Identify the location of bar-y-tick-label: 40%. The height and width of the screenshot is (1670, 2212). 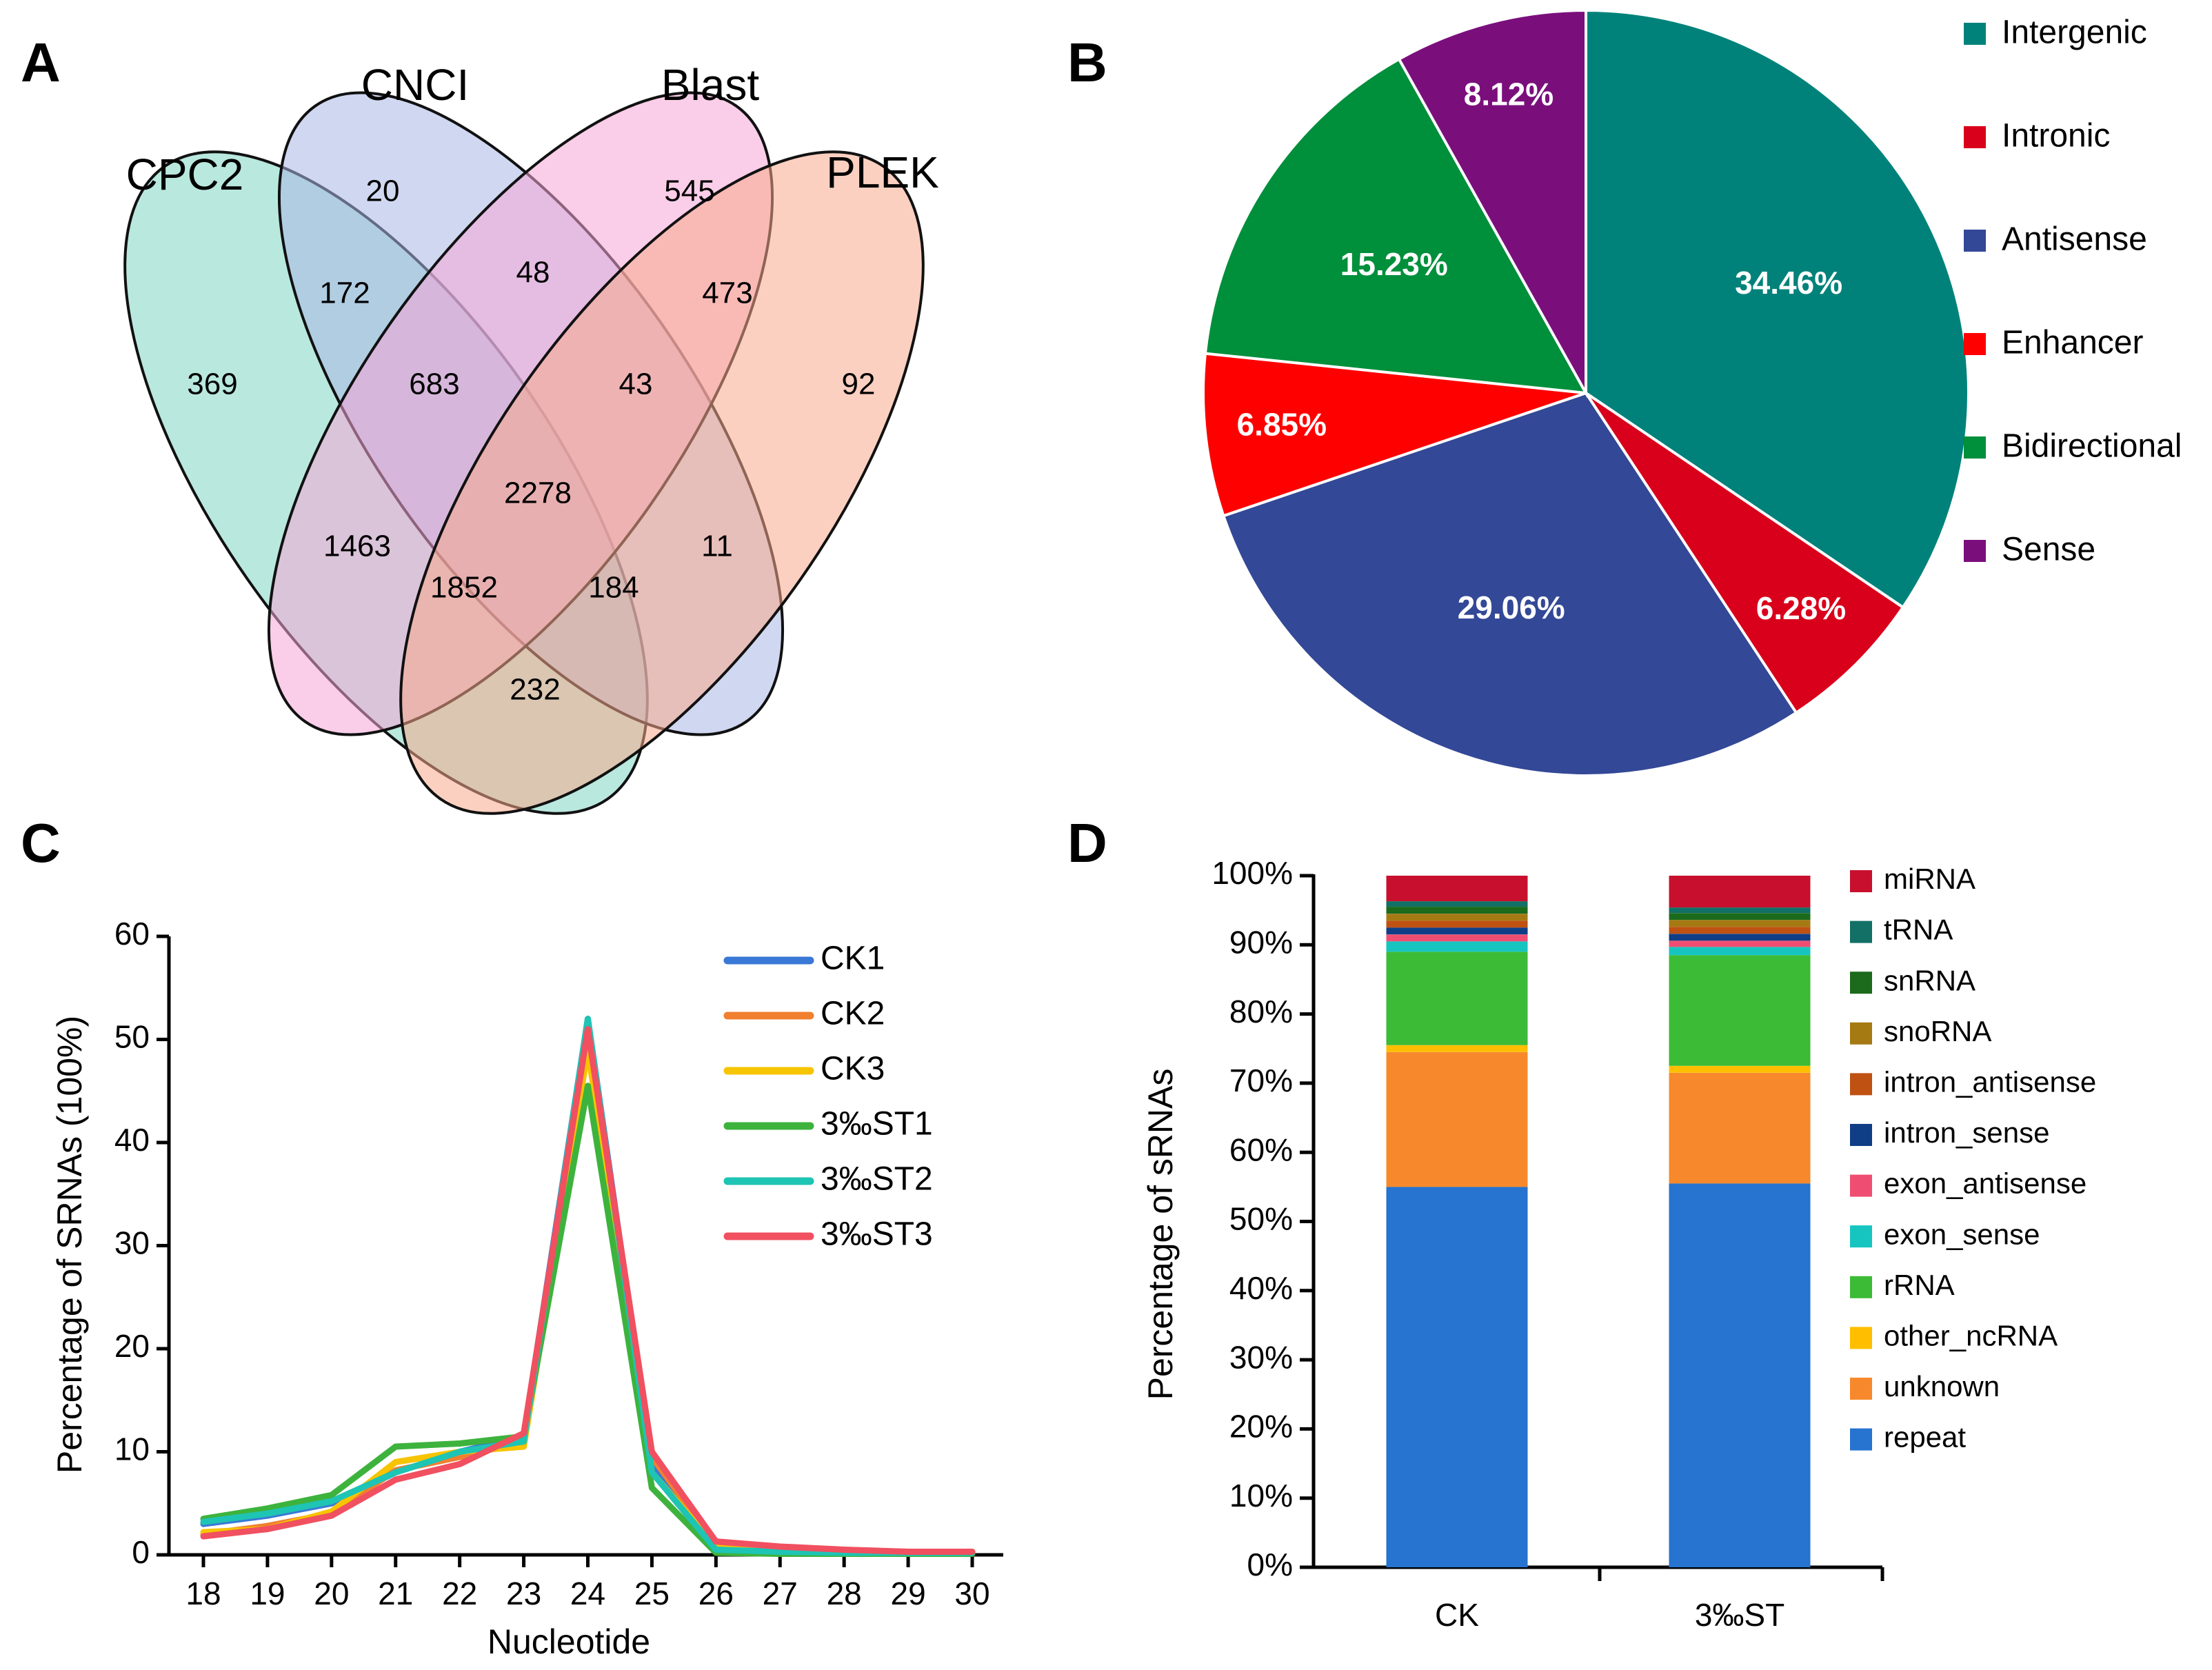
(1261, 1288).